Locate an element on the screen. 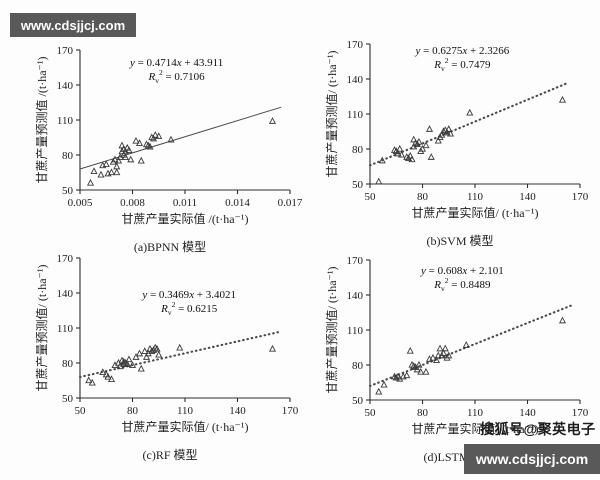  watermark-top-text: www.cdsjjcj.com is located at coordinates (73, 25).